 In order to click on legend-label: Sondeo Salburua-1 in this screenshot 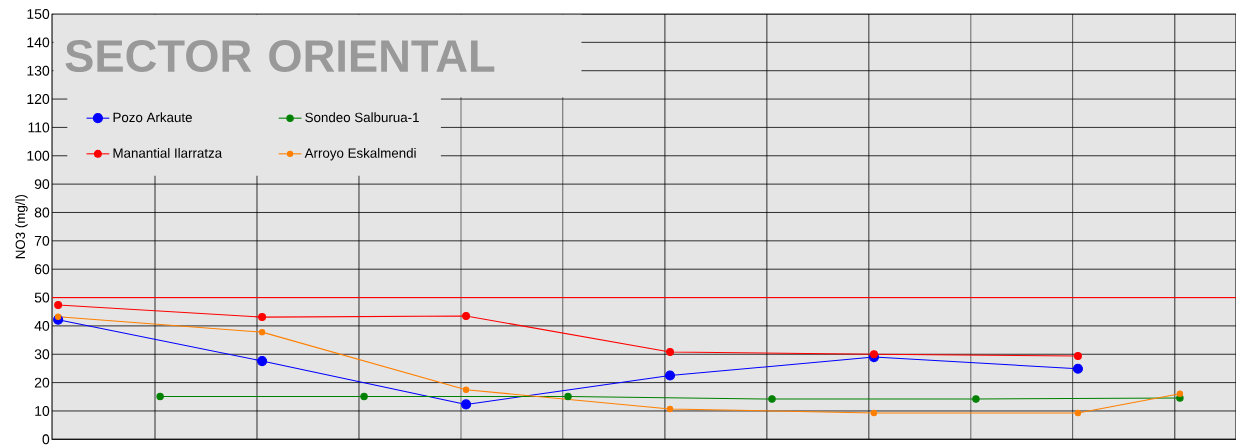, I will do `click(362, 117)`.